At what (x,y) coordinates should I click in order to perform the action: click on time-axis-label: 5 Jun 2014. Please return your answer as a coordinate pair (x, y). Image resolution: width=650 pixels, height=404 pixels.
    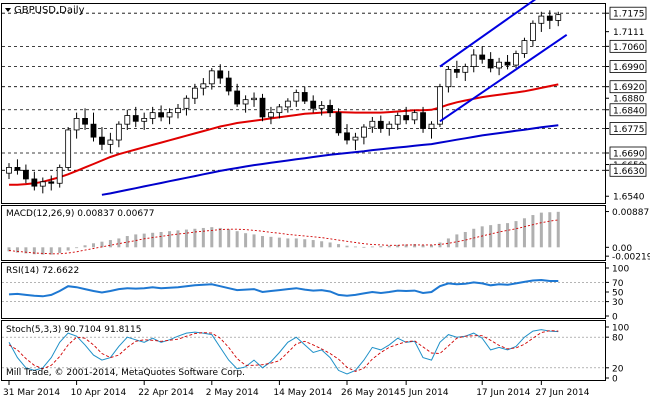
    Looking at the image, I should click on (424, 393).